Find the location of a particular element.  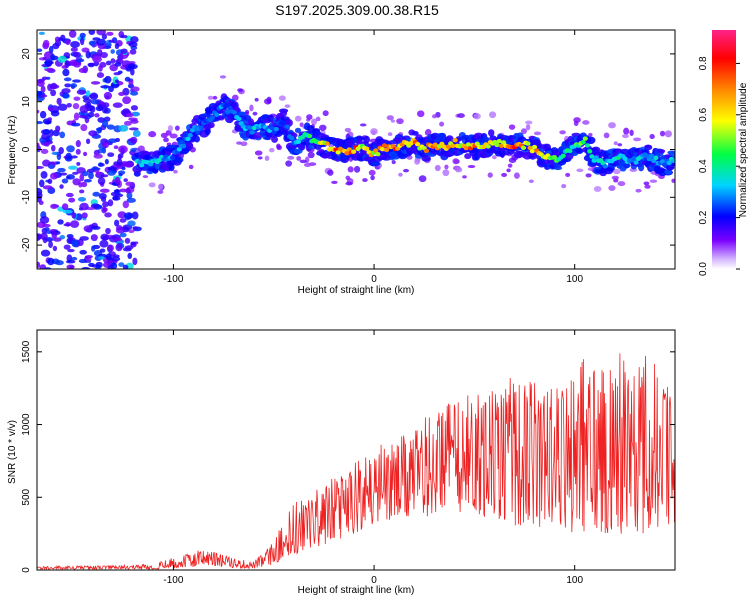

colorbar-tick-label: 0.6 is located at coordinates (703, 114).